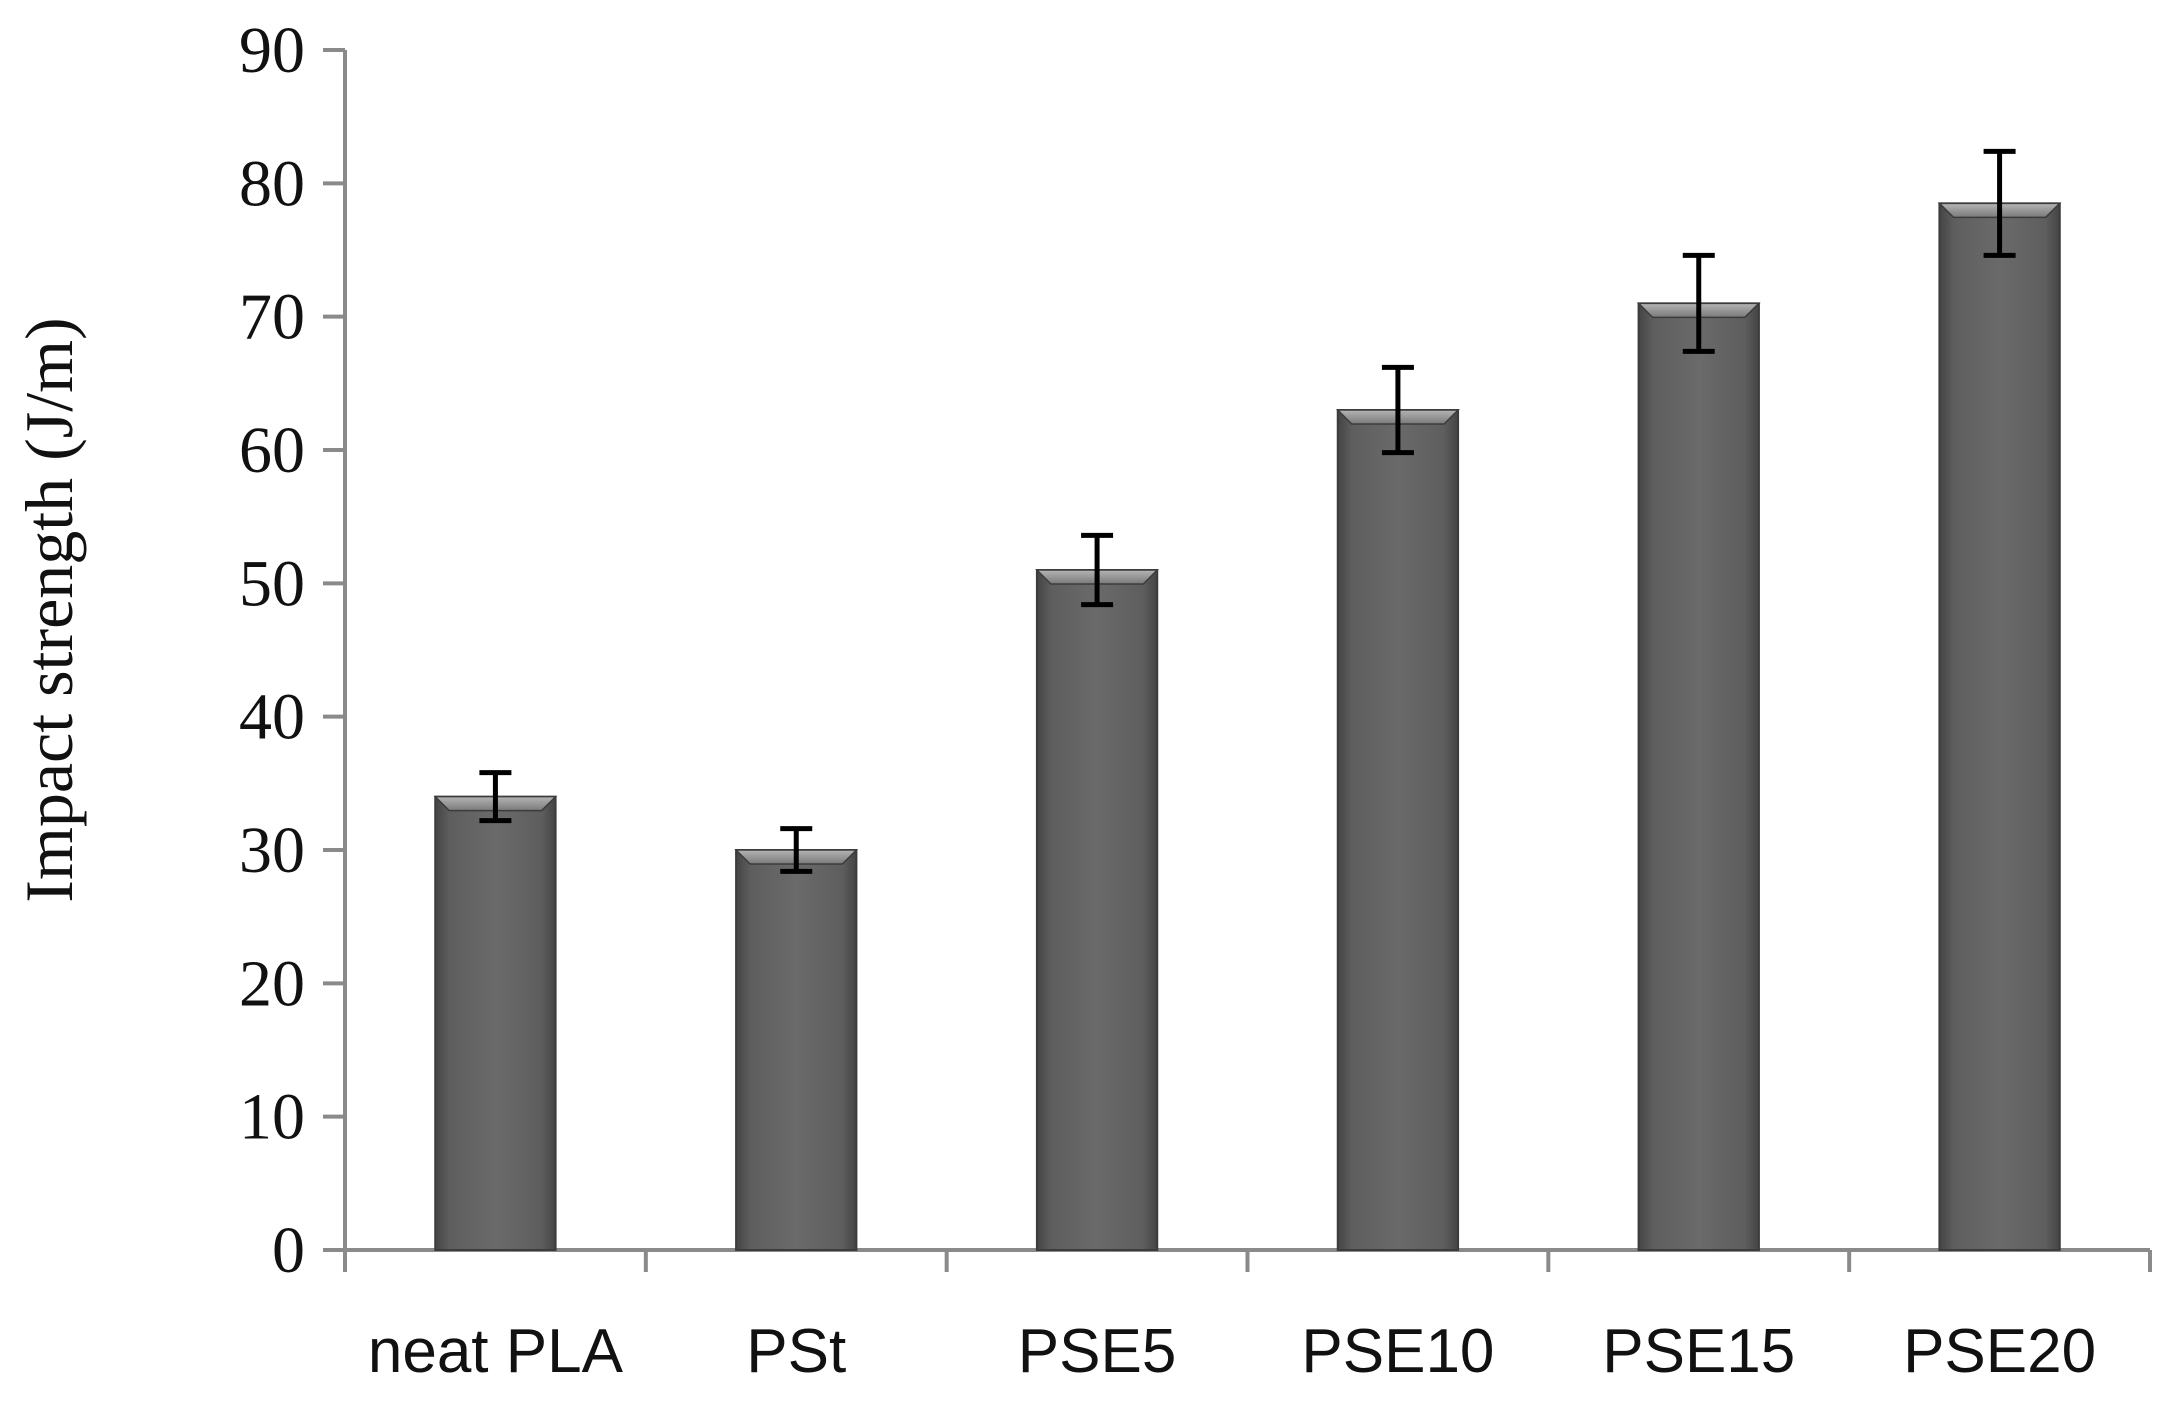  Describe the element at coordinates (1397, 1351) in the screenshot. I see `x-tick-label: PSE10` at that location.